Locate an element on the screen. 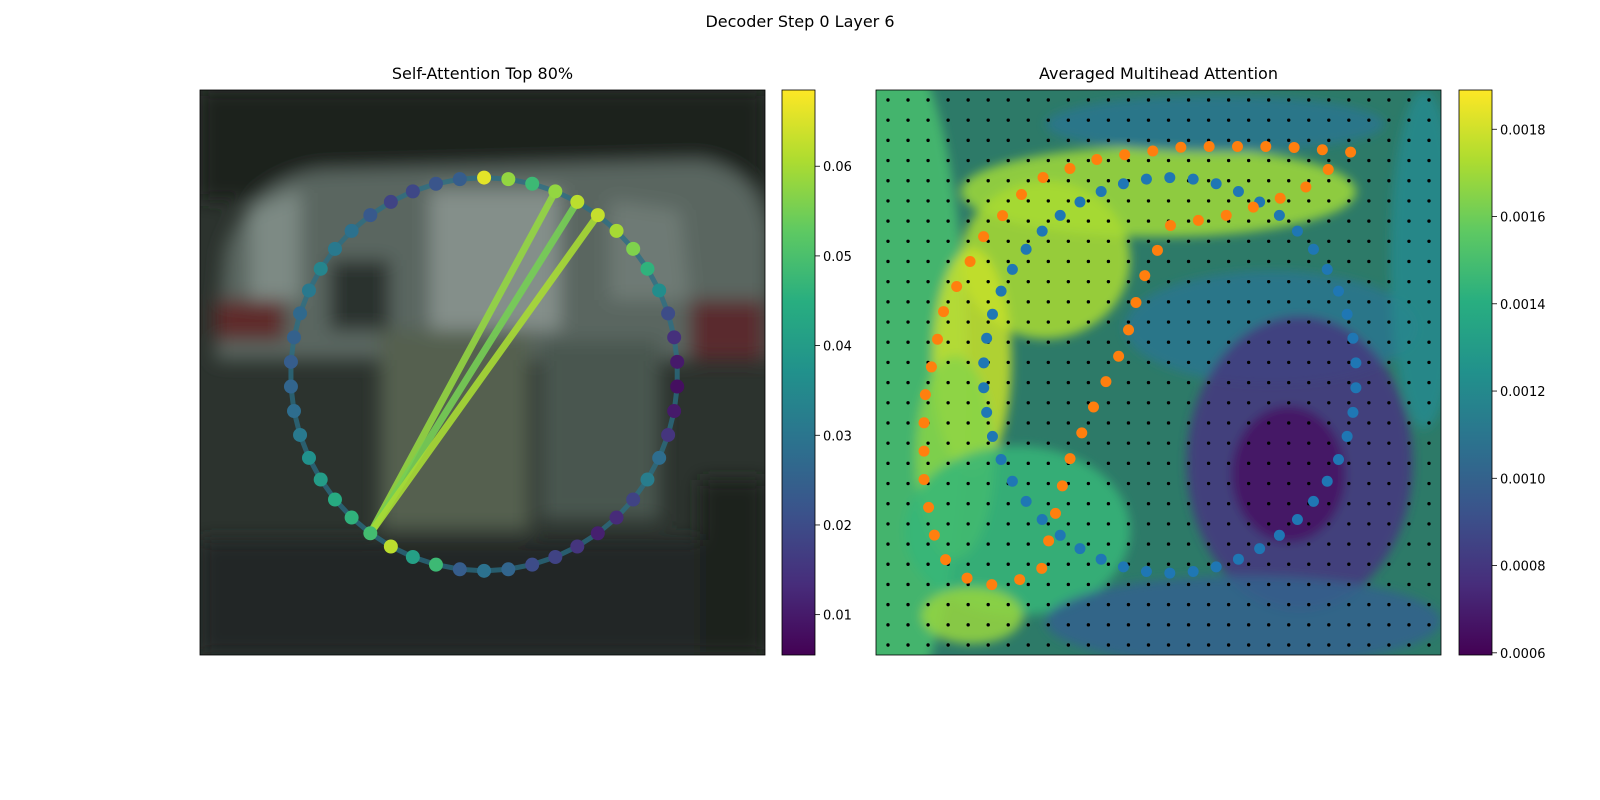  self-attention-points is located at coordinates (484, 374).